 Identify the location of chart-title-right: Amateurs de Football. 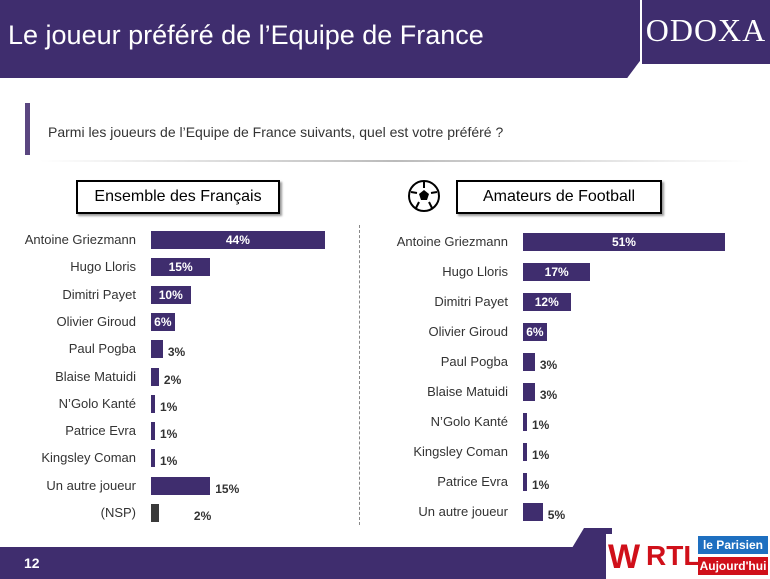
(559, 197).